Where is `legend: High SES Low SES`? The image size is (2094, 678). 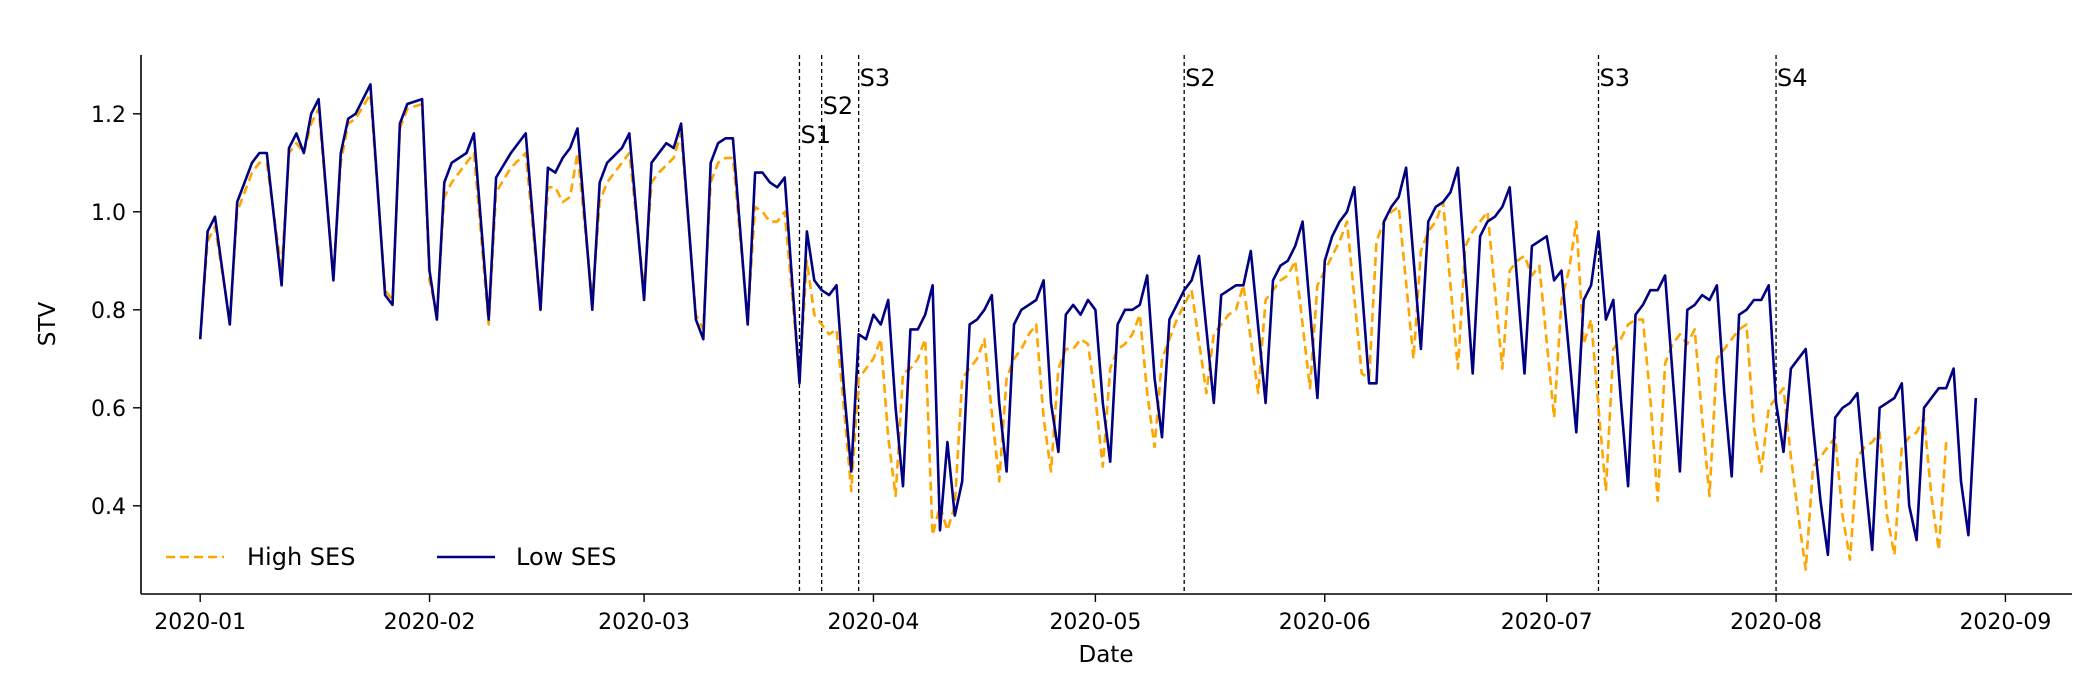
legend: High SES Low SES is located at coordinates (391, 557).